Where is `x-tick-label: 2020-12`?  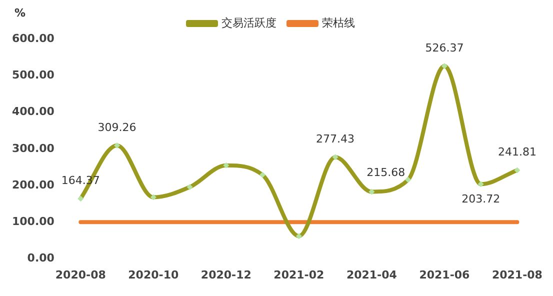
x-tick-label: 2020-12 is located at coordinates (226, 275).